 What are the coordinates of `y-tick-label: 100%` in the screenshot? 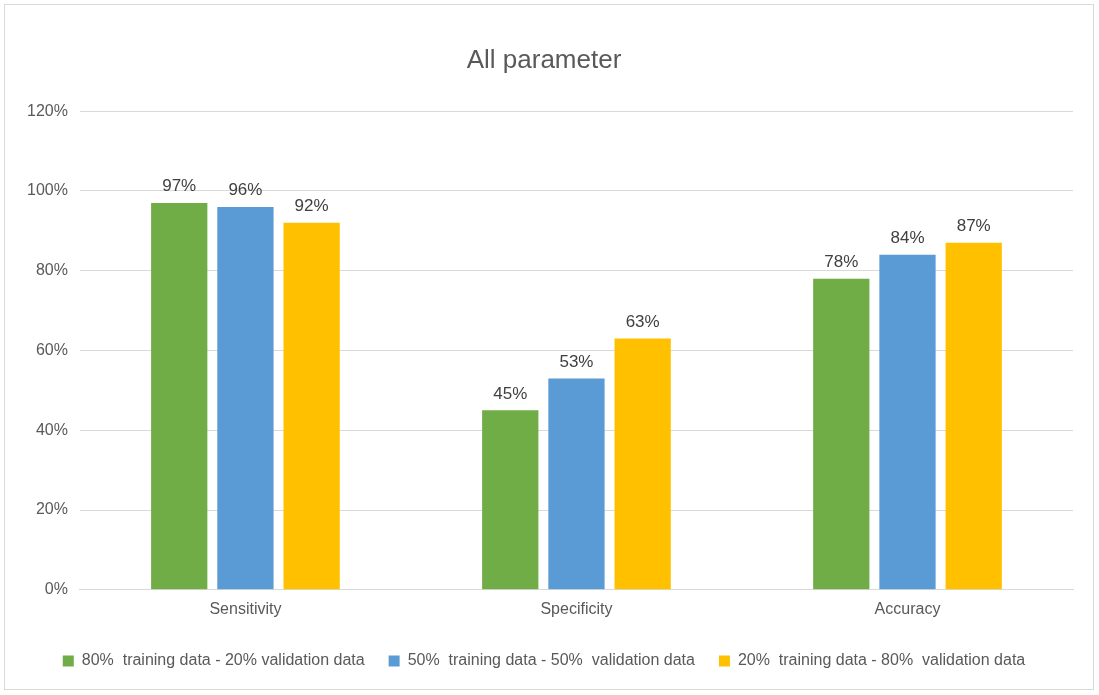 It's located at (47, 190).